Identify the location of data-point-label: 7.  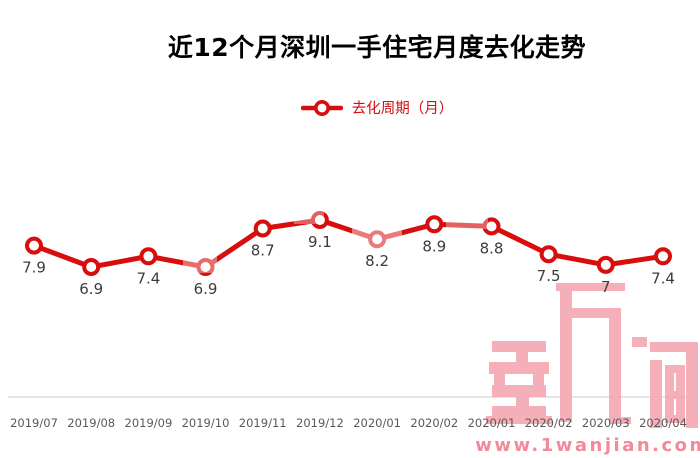
(606, 287).